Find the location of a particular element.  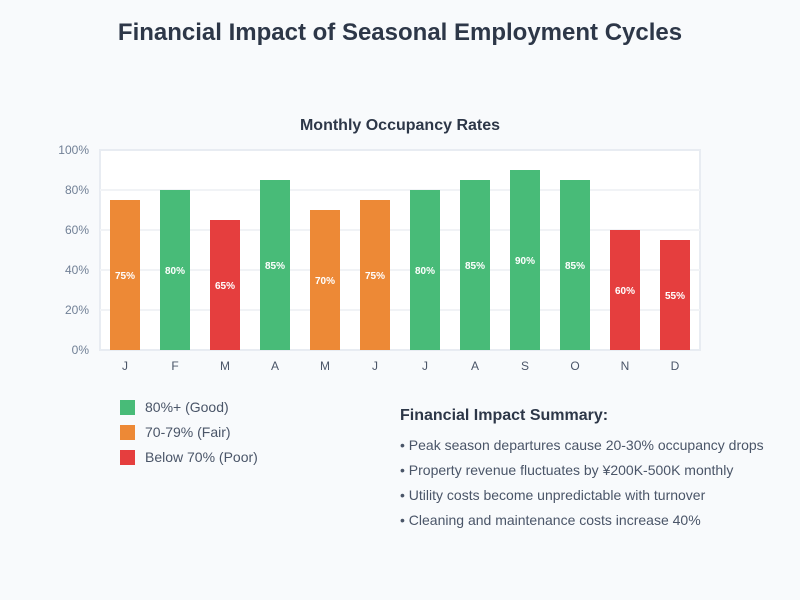

x-tick-label: D is located at coordinates (675, 366).